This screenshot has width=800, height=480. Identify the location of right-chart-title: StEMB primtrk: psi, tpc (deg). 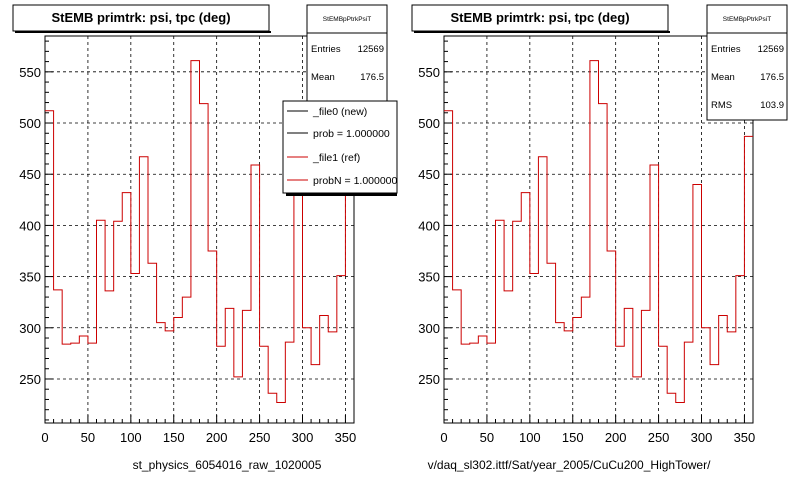
(539, 17).